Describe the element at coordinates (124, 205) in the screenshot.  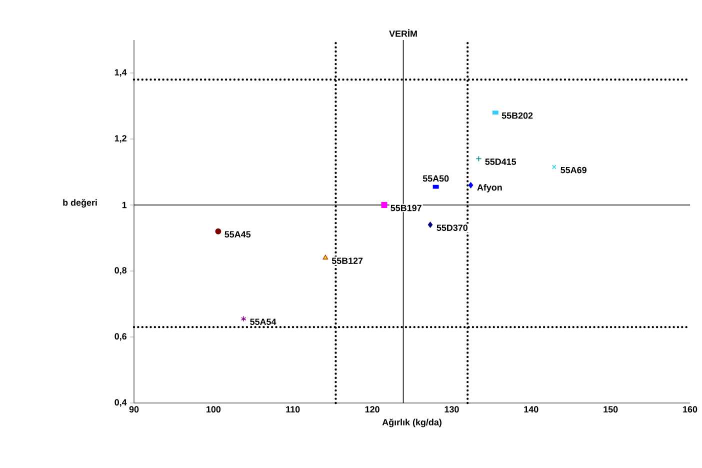
I see `y-tick-label: 1` at that location.